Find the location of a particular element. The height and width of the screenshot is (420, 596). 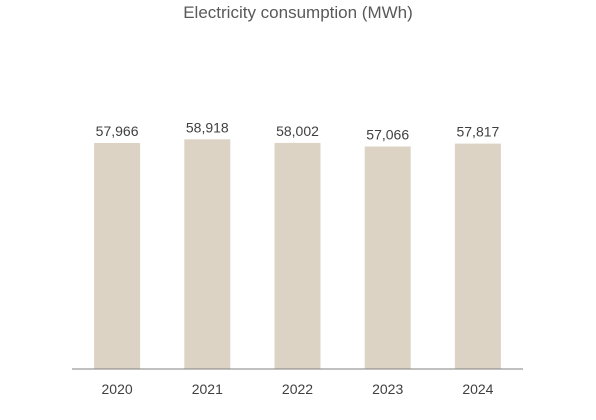

value-label-2022: 58,002 is located at coordinates (297, 131).